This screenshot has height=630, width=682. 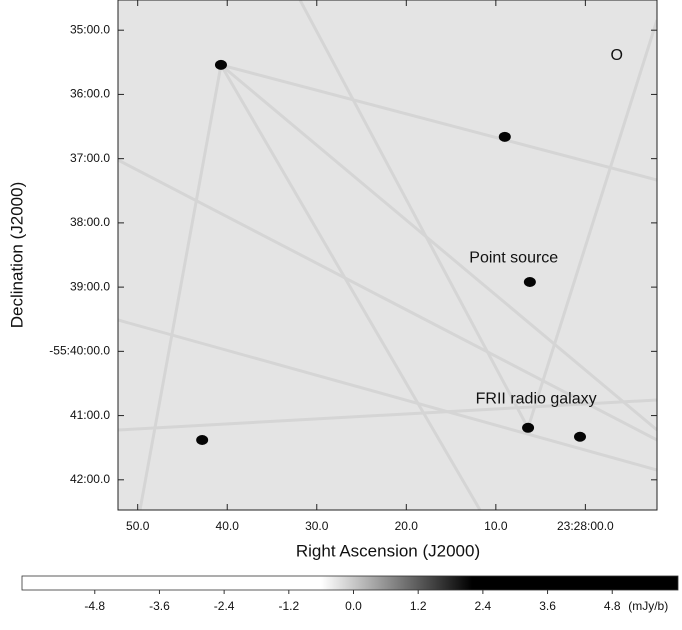 I want to click on y-tick-label: 41:00.0, so click(x=90, y=415).